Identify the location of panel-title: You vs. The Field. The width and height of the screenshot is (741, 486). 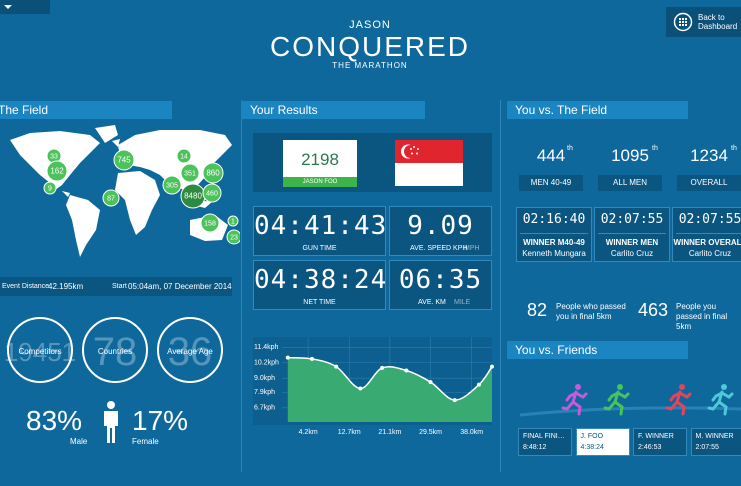
(561, 110).